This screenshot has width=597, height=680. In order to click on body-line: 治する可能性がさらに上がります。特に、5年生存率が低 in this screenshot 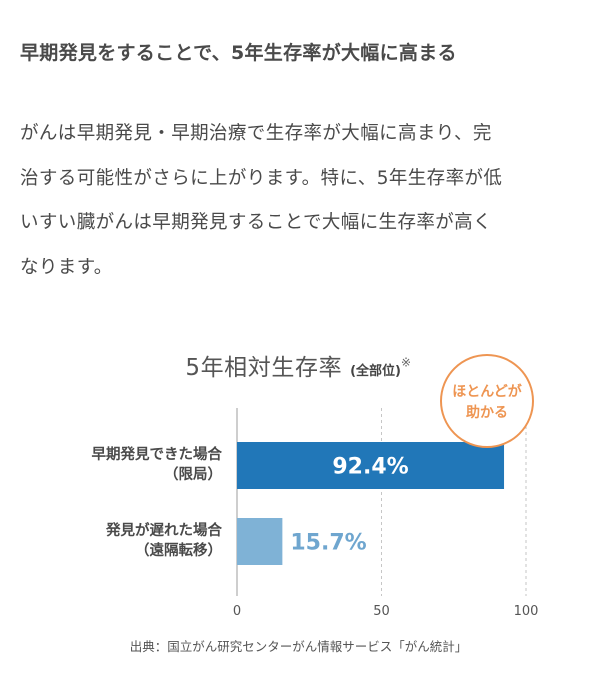, I will do `click(261, 178)`.